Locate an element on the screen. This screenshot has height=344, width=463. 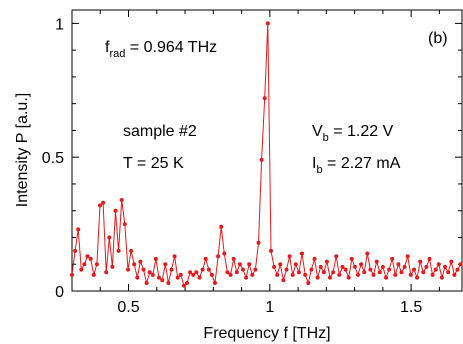
annotation-vb: Vb = 1.22 V is located at coordinates (353, 133).